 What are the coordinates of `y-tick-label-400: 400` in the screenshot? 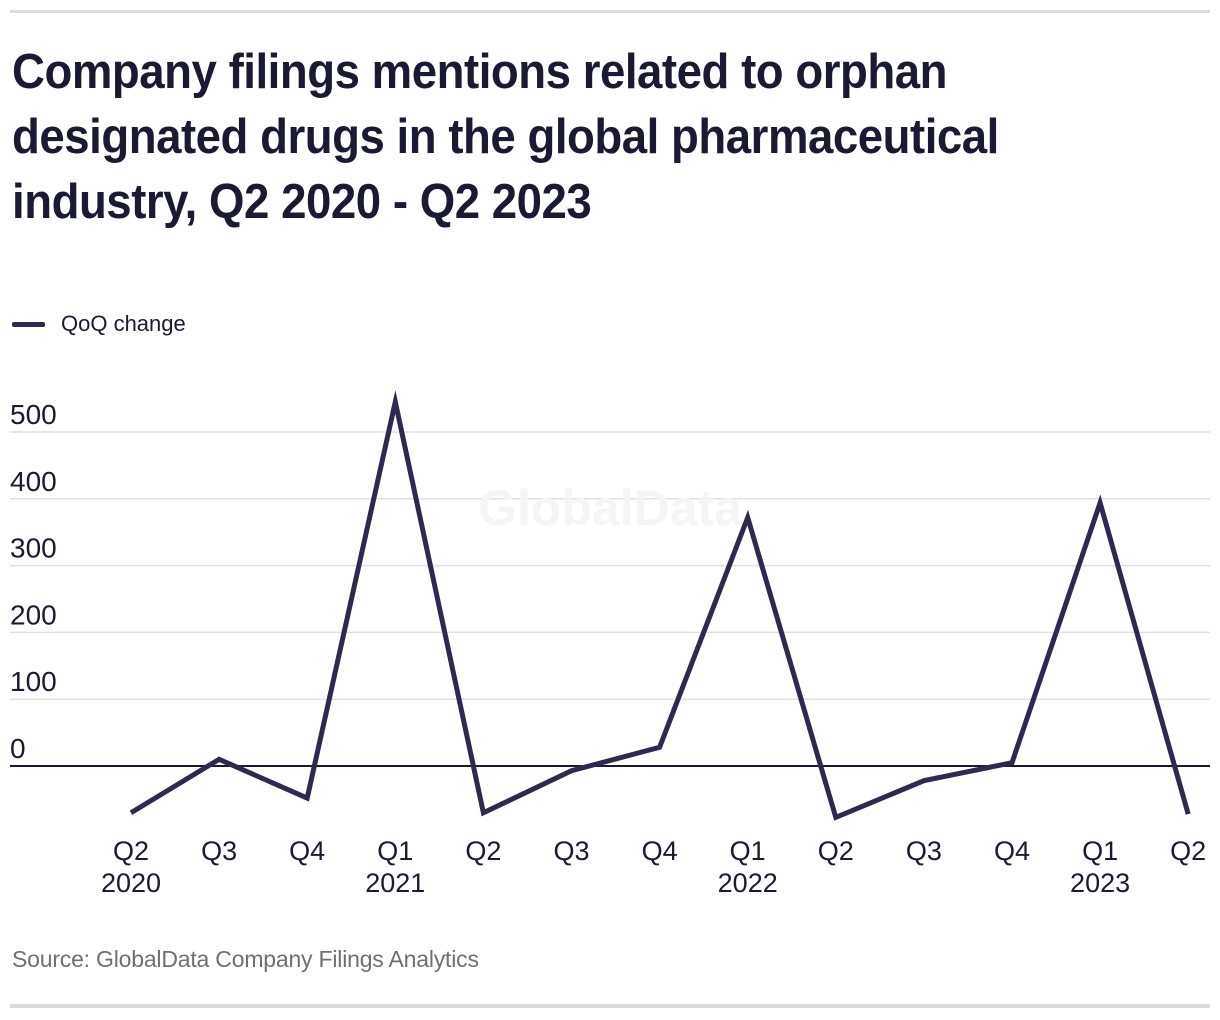 It's located at (33, 481).